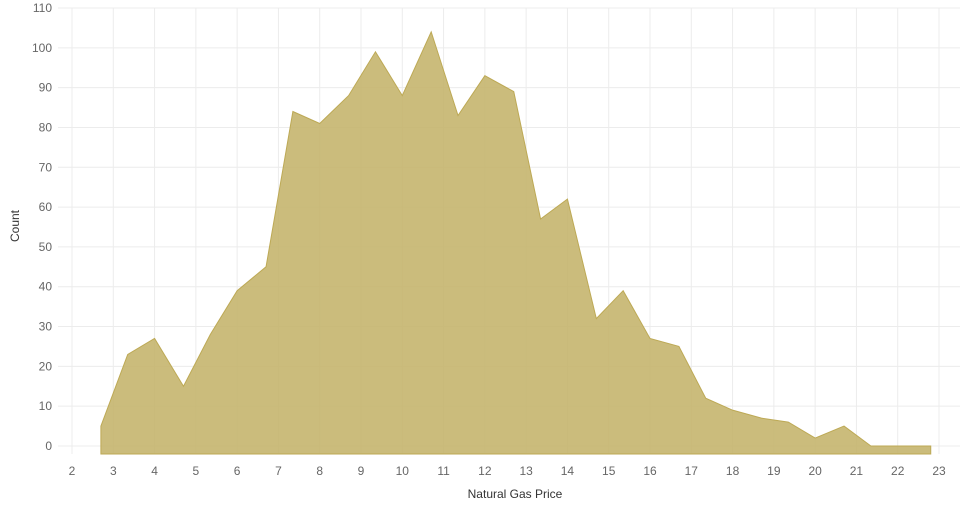  I want to click on y-tick-label: 30, so click(46, 327).